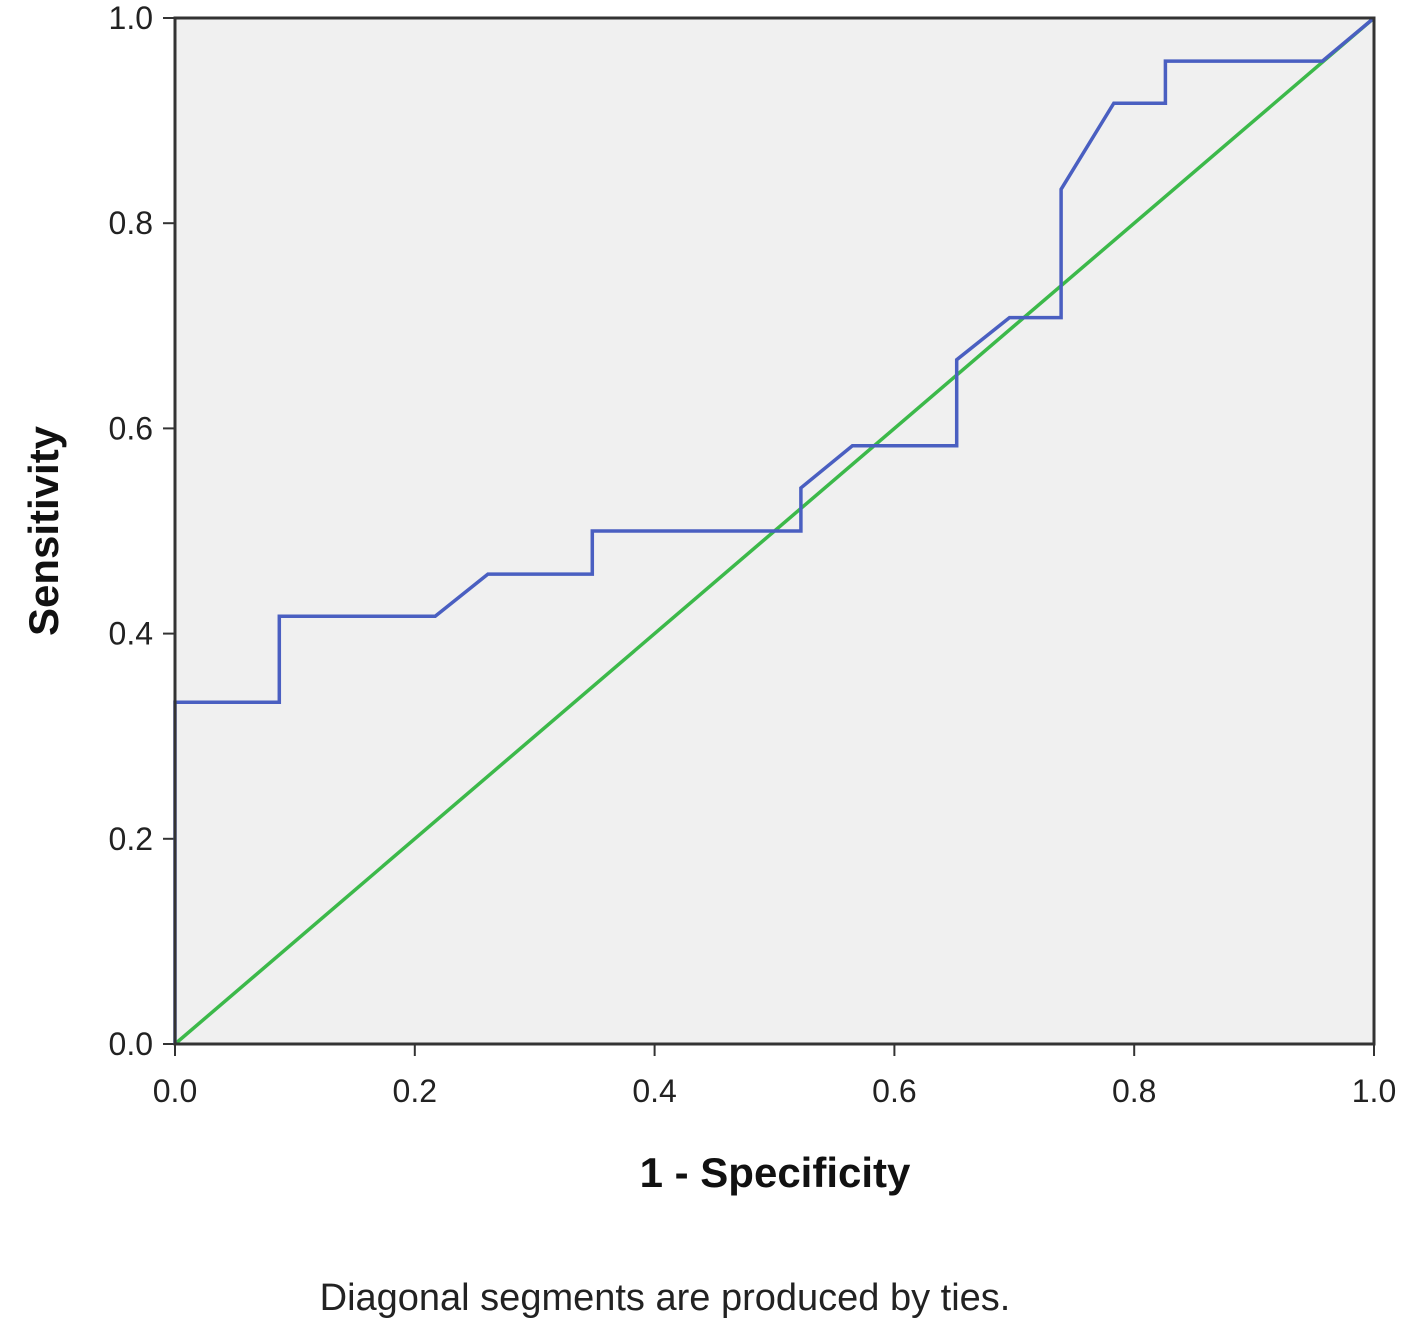 This screenshot has height=1333, width=1412. Describe the element at coordinates (131, 1044) in the screenshot. I see `y-tick-label: 0.0` at that location.